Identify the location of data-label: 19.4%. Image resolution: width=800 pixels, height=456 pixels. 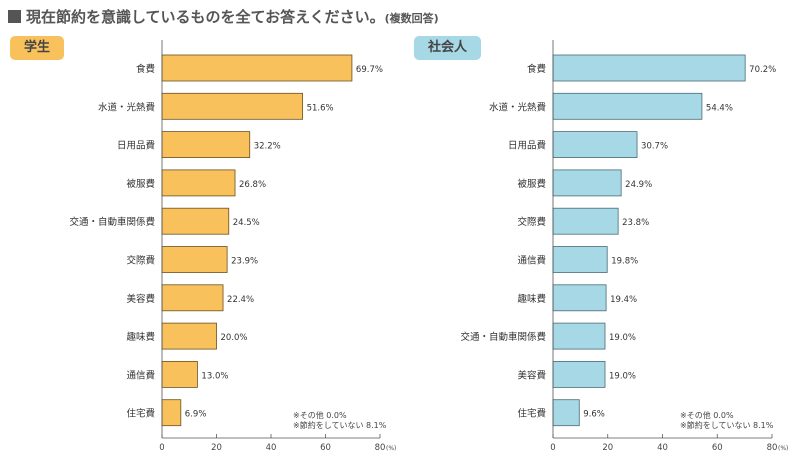
(623, 300).